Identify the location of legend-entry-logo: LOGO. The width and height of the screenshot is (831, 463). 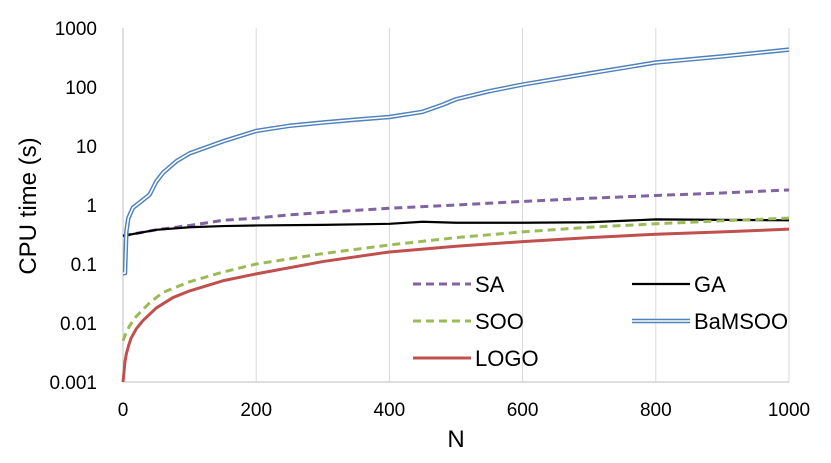
(476, 358).